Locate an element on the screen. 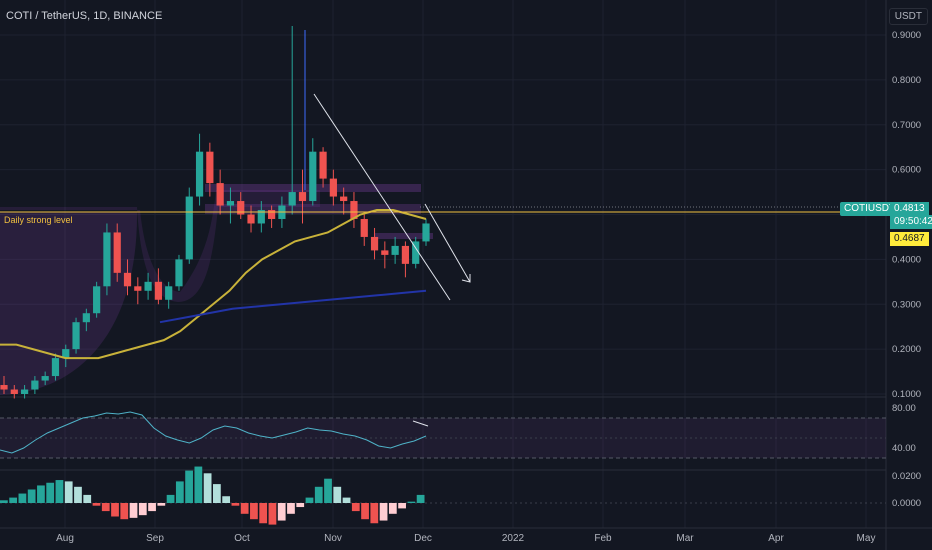 The height and width of the screenshot is (550, 932). time-tick-label: Mar is located at coordinates (685, 538).